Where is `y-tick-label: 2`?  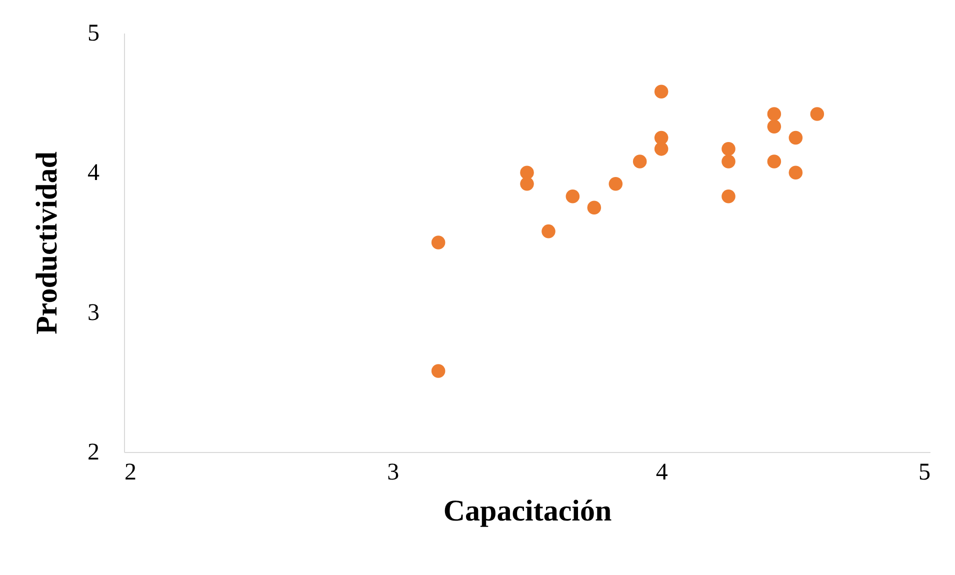
y-tick-label: 2 is located at coordinates (94, 453).